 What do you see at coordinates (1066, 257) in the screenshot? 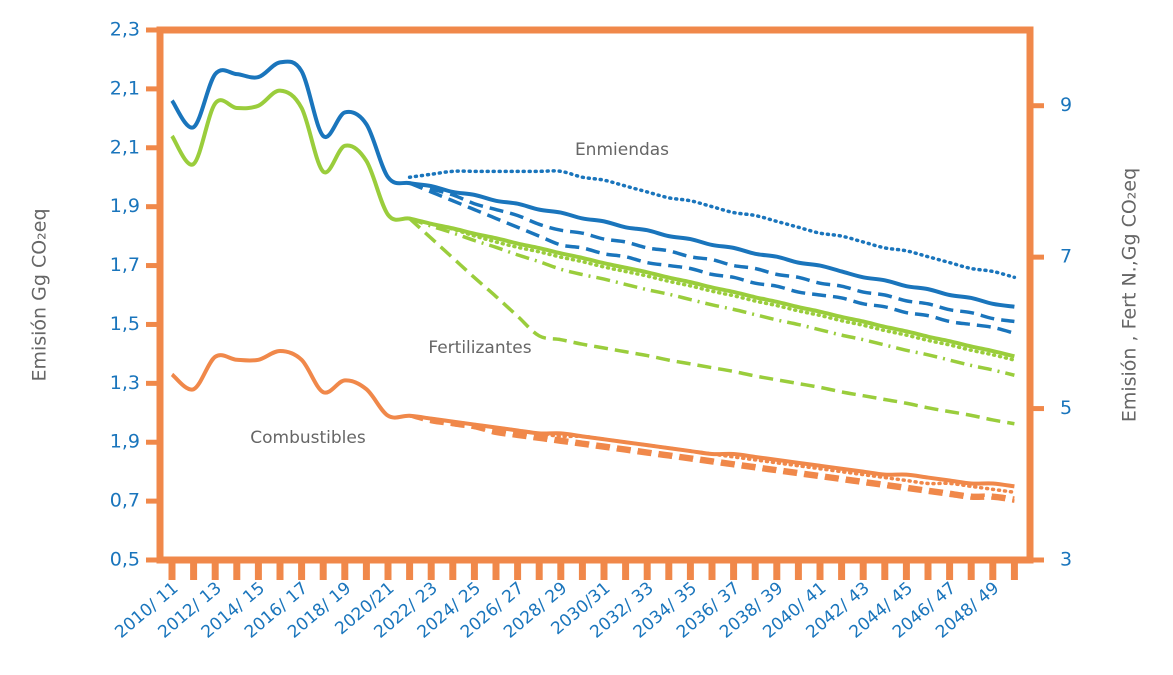
I see `y2-tick-label: 7` at bounding box center [1066, 257].